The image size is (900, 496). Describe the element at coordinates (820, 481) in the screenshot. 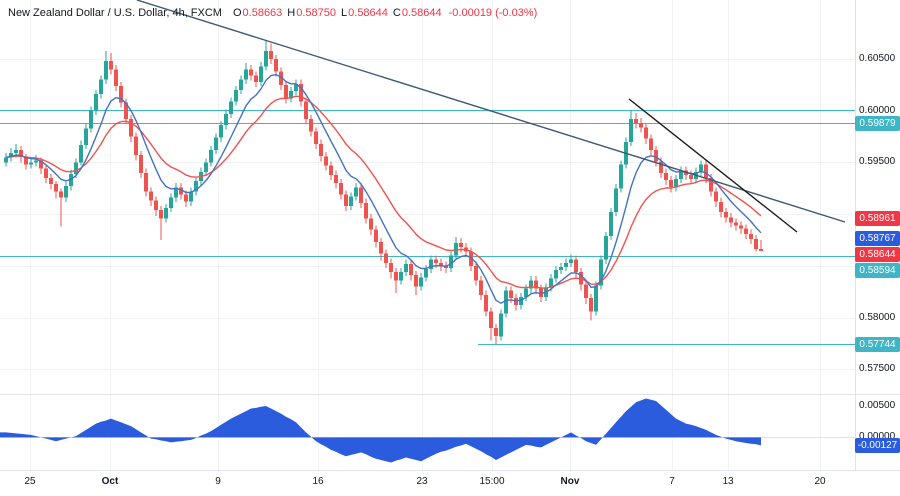

I see `time-axis-label: 20` at that location.